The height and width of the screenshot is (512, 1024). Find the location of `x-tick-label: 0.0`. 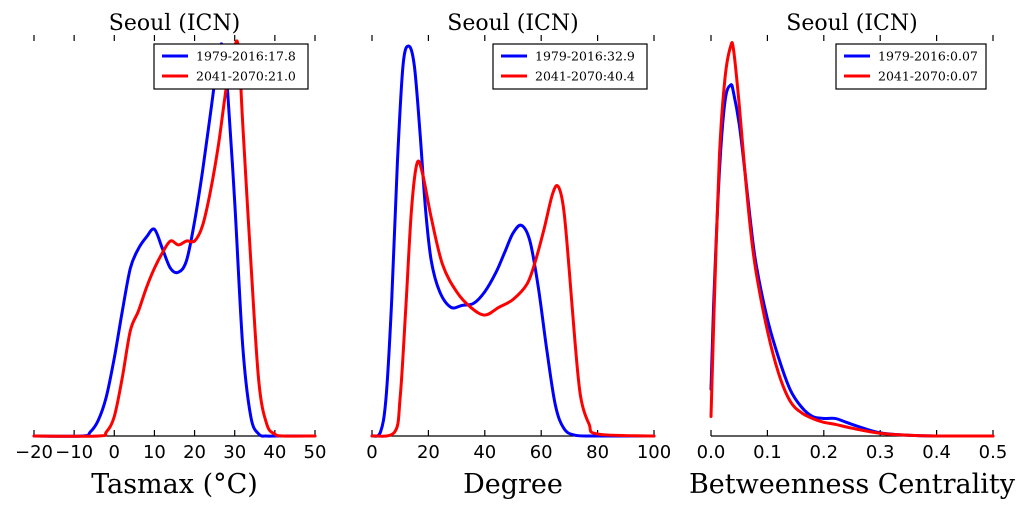

x-tick-label: 0.0 is located at coordinates (711, 452).